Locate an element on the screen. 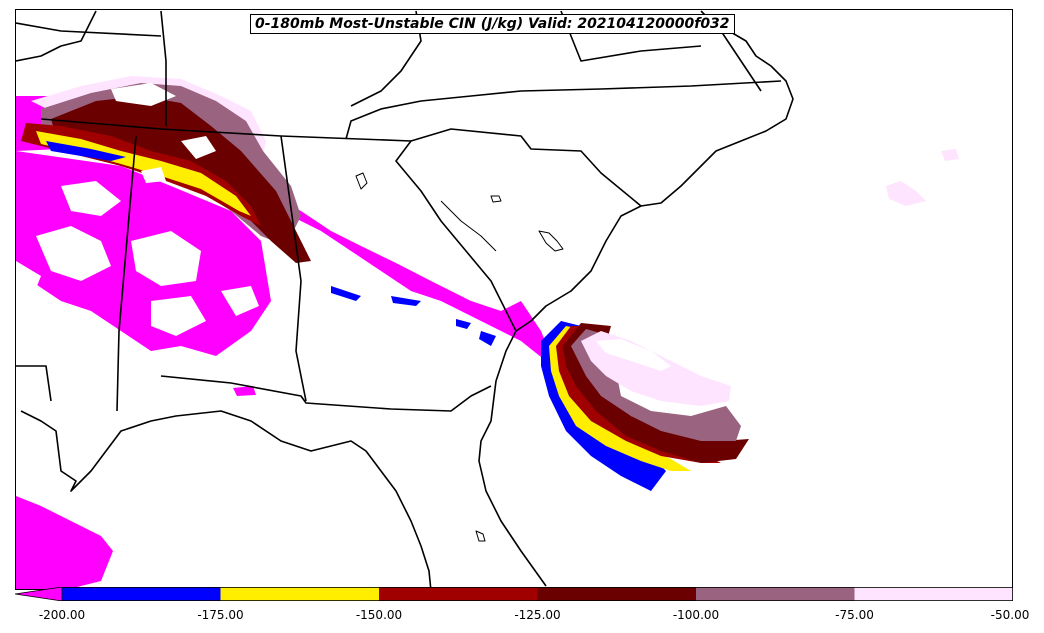 Image resolution: width=1044 pixels, height=633 pixels. state-border-al-ga is located at coordinates (293, 268).